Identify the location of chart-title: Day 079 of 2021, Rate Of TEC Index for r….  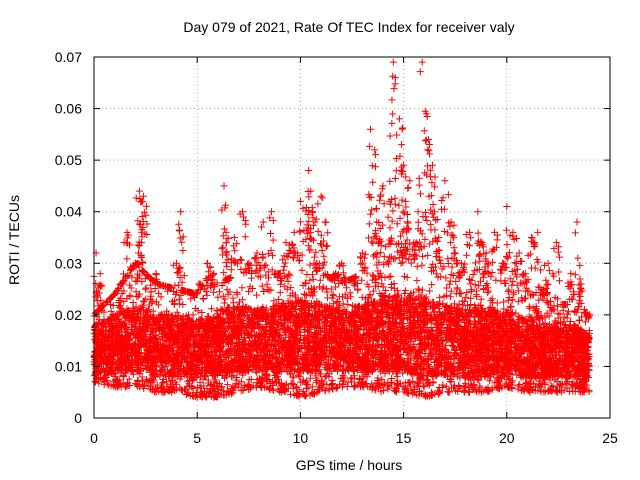
(348, 27).